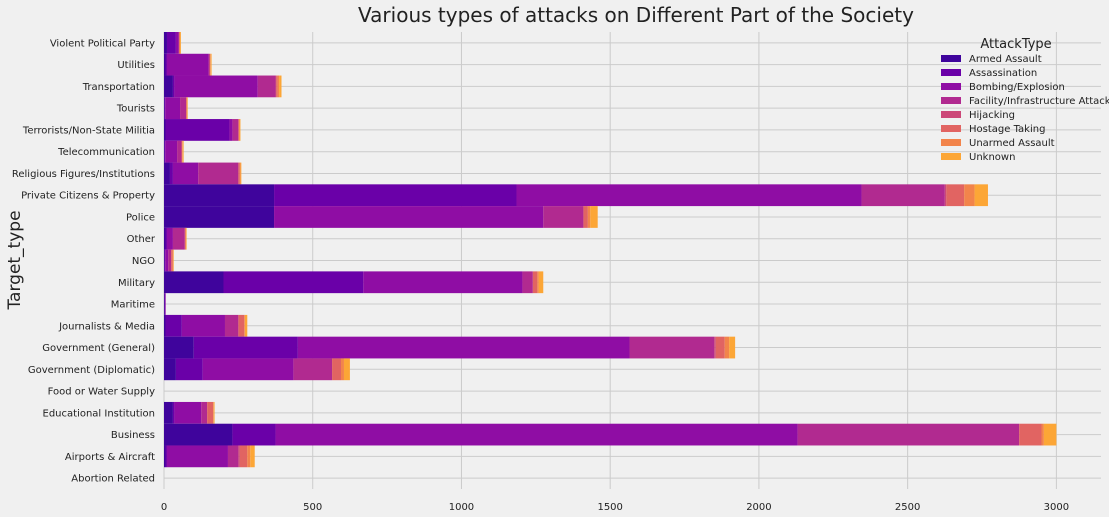  What do you see at coordinates (992, 157) in the screenshot?
I see `legend-item: Unknown` at bounding box center [992, 157].